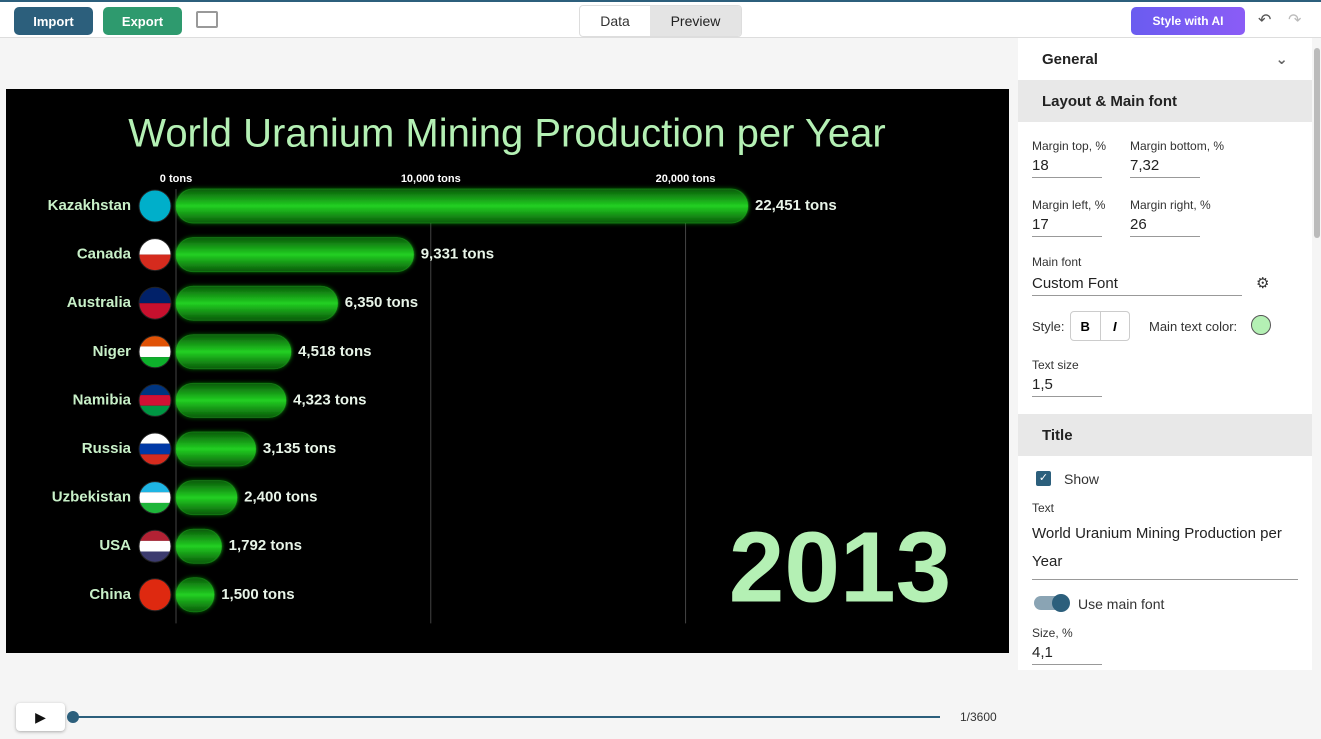 This screenshot has height=739, width=1321. I want to click on font-settings-icon: ⚙, so click(1263, 283).